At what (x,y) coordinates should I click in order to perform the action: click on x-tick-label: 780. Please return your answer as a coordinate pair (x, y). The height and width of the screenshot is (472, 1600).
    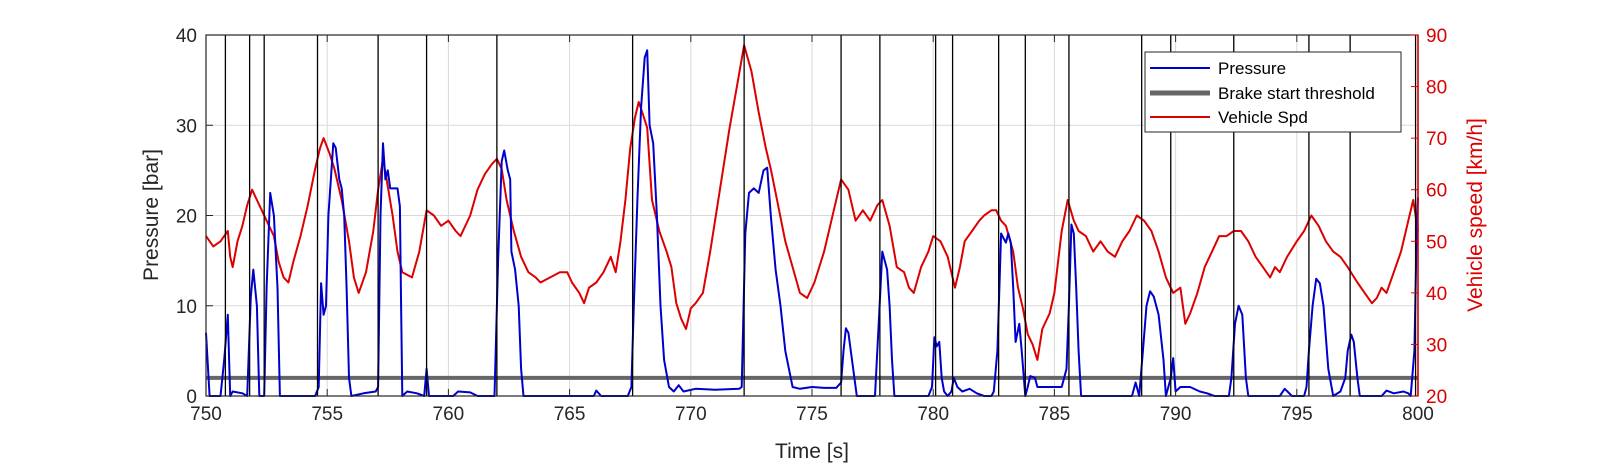
    Looking at the image, I should click on (933, 414).